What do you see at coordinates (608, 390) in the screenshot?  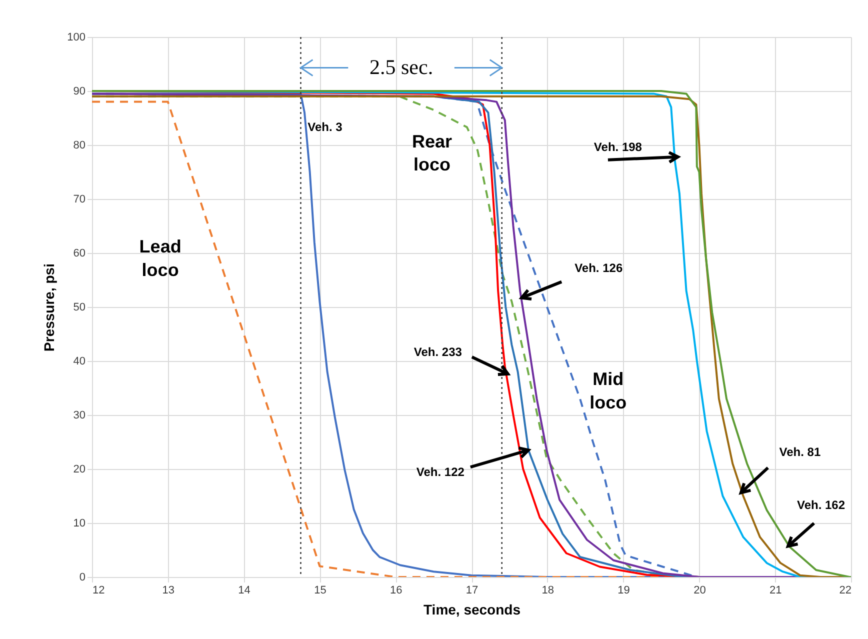 I see `annotation: Mid loco` at bounding box center [608, 390].